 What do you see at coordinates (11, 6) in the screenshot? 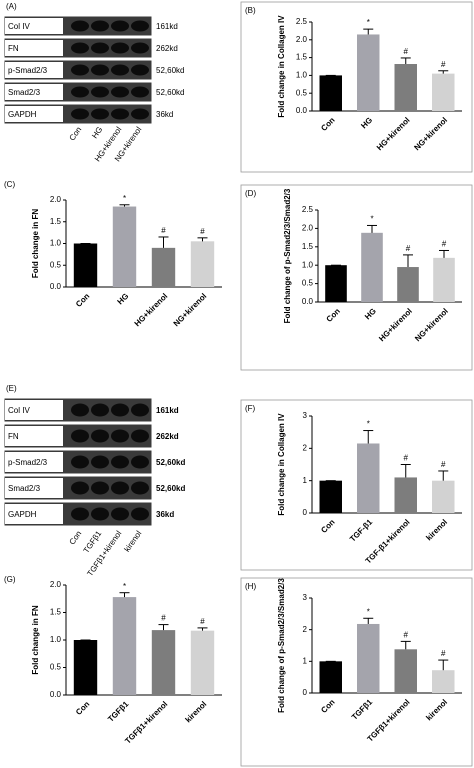
I see `panel-label: (A)` at bounding box center [11, 6].